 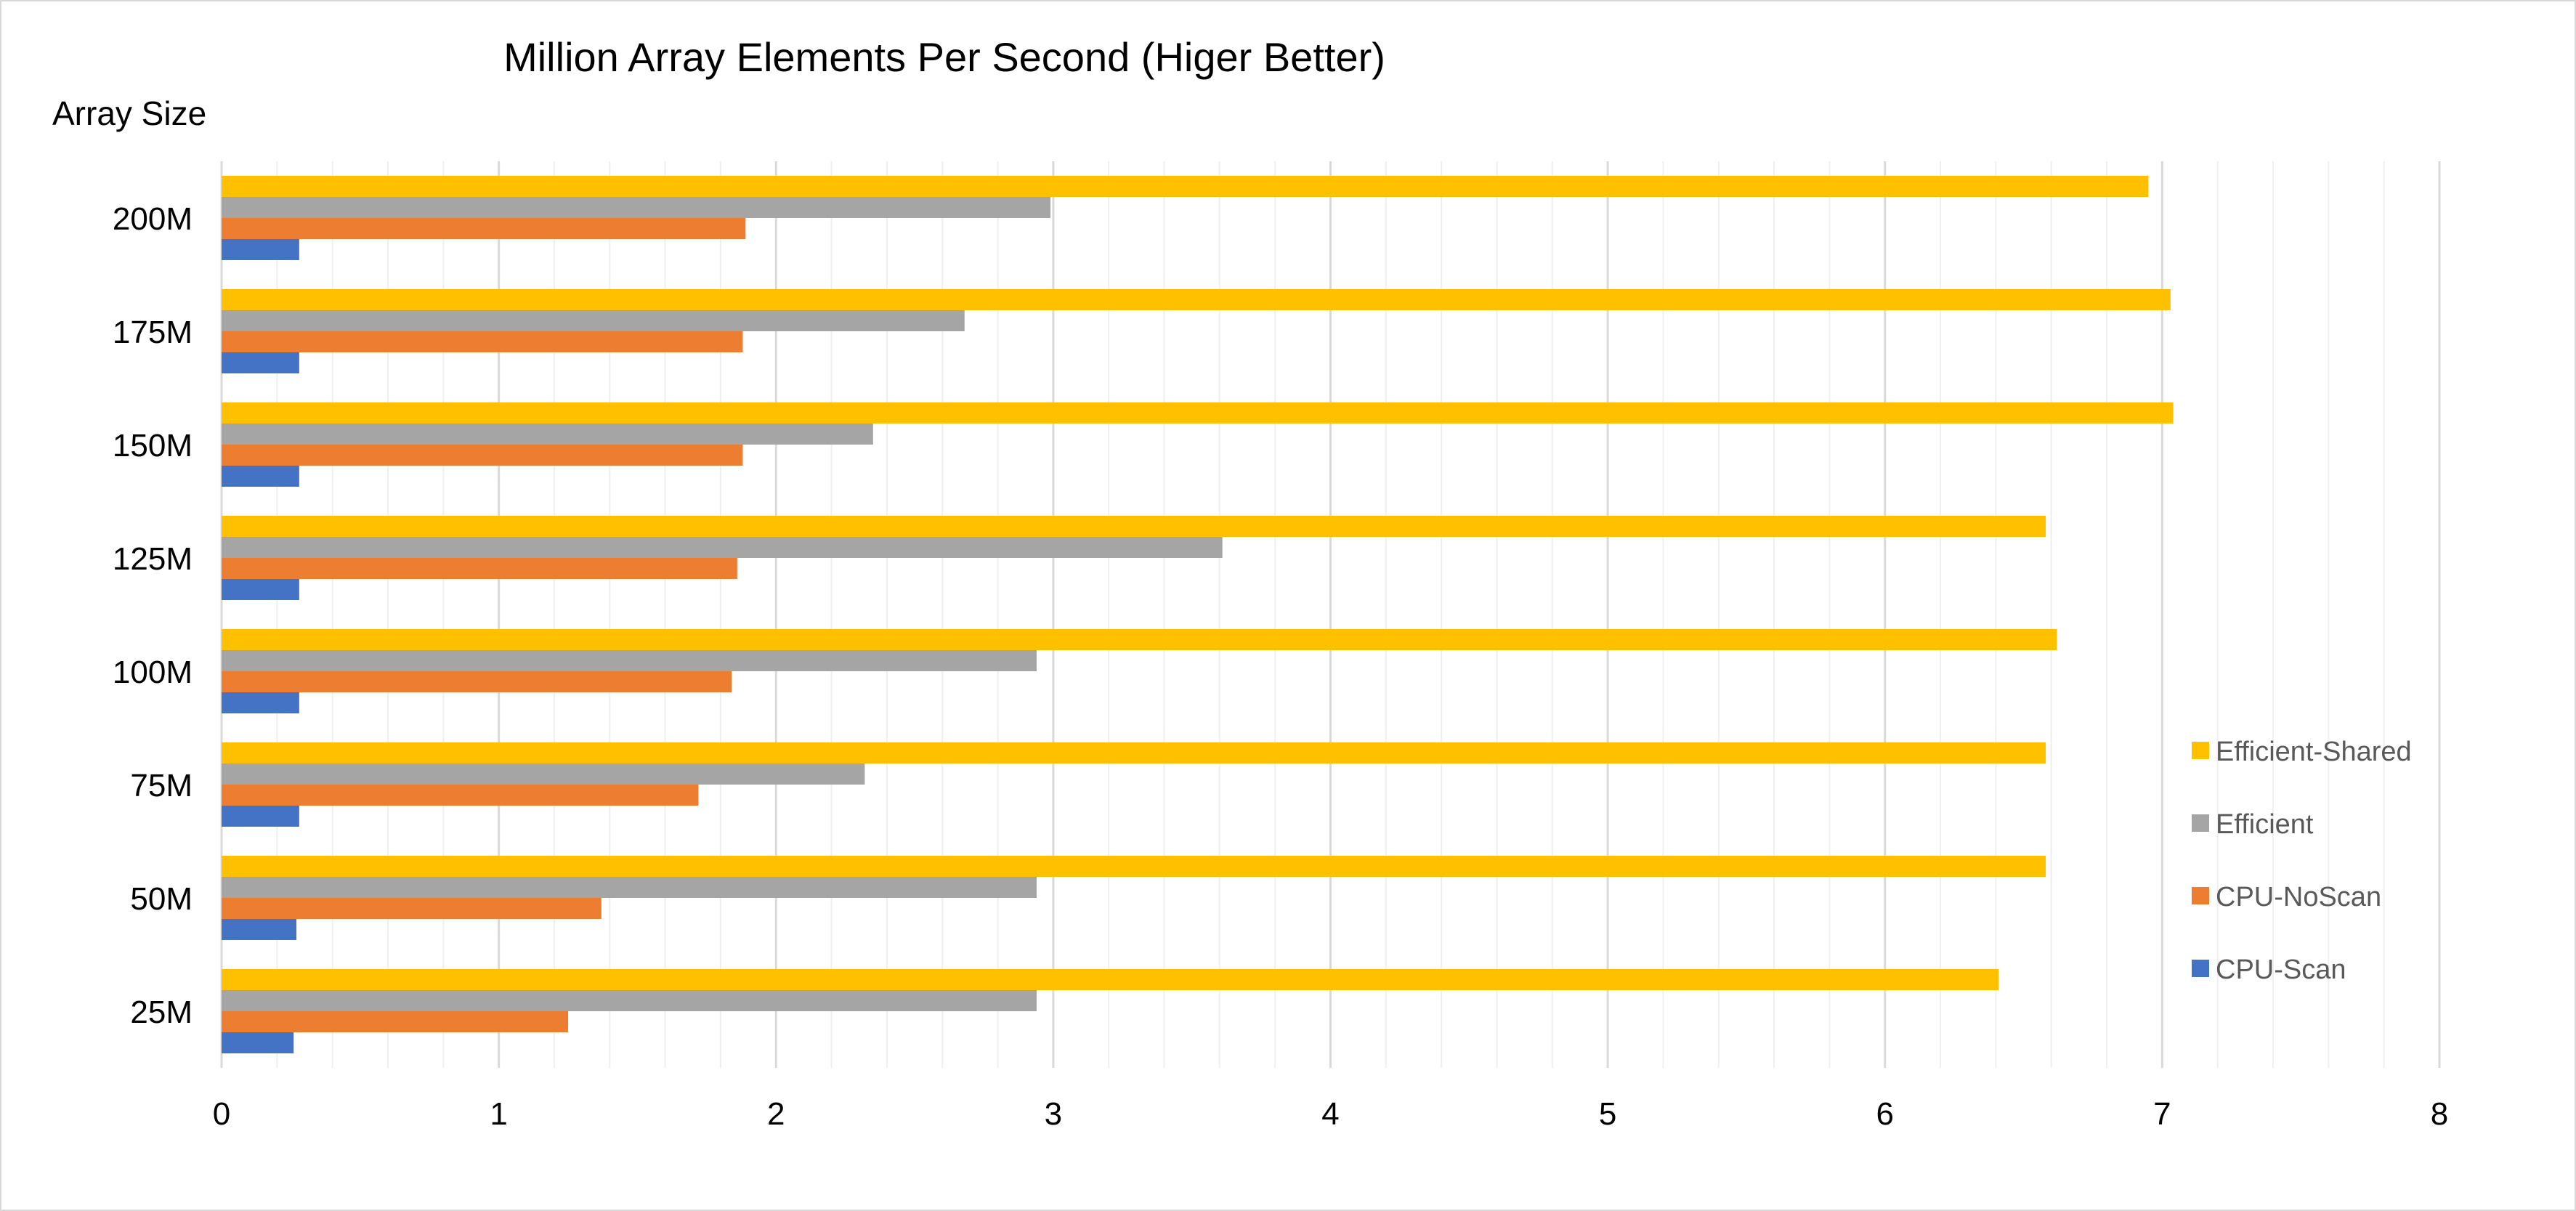 I want to click on bar-cpu-scan-100m, so click(x=260, y=702).